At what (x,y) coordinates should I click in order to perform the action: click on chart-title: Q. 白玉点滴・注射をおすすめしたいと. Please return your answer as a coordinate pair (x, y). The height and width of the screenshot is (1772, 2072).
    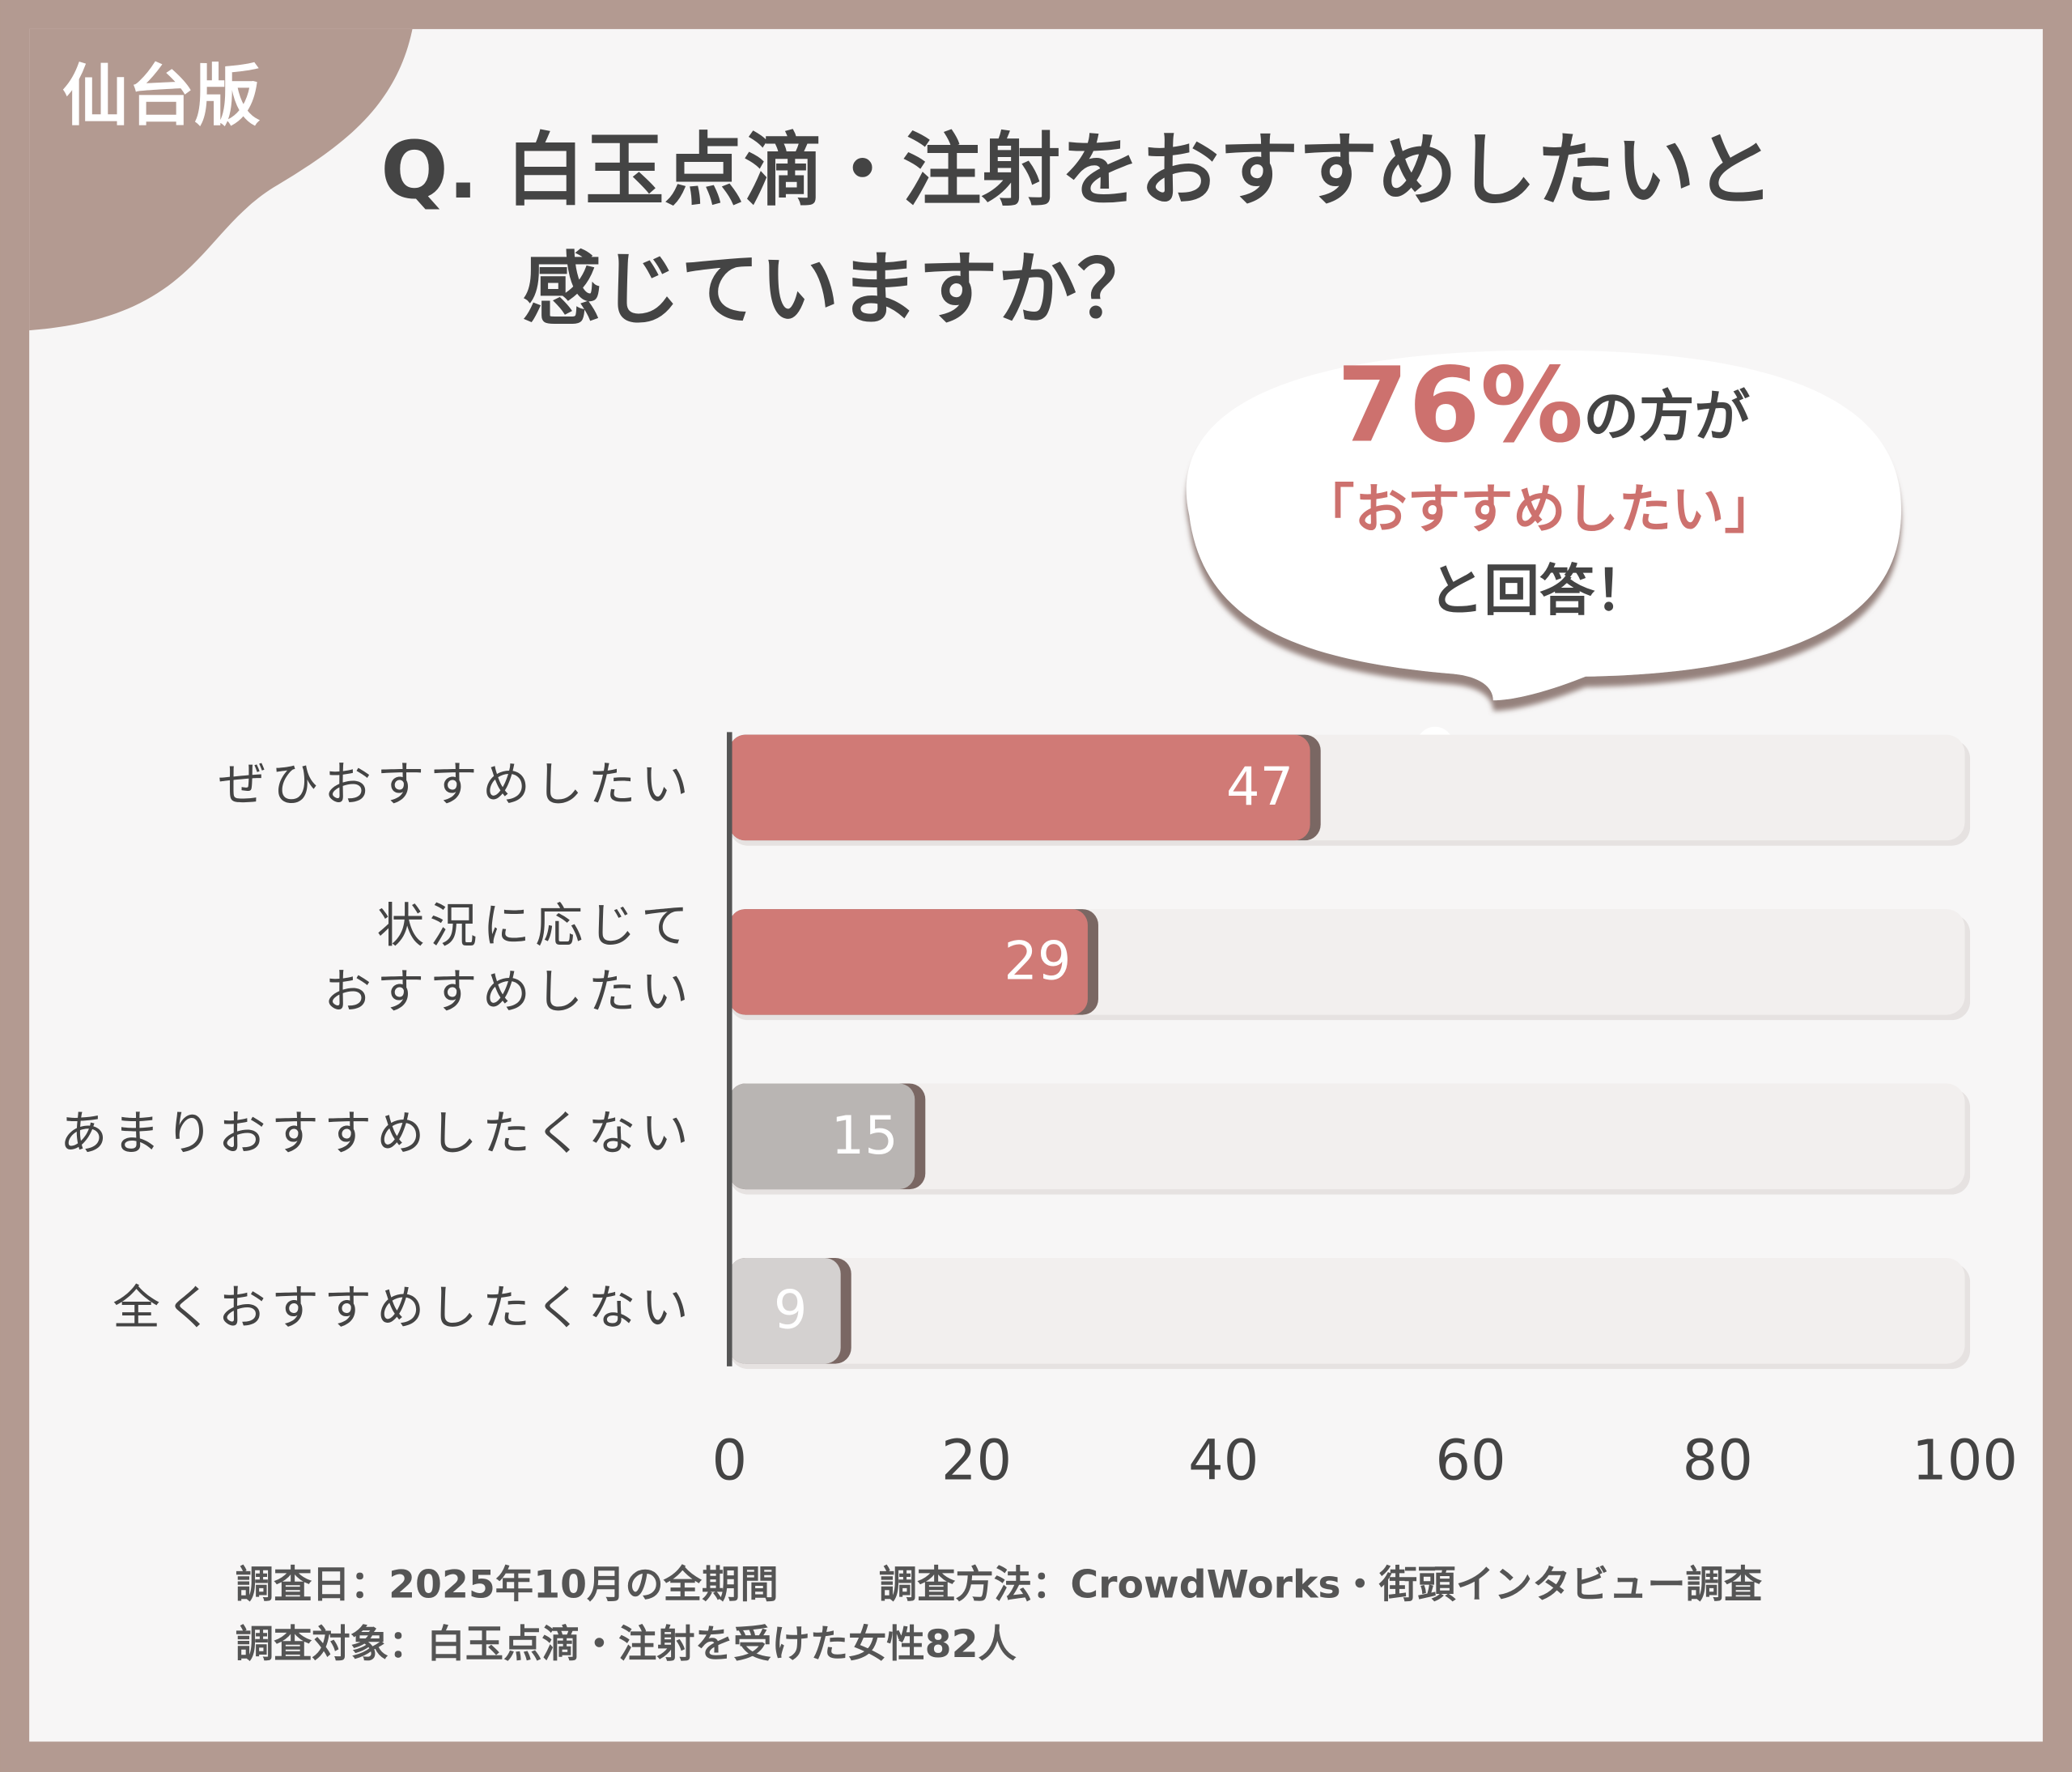
    Looking at the image, I should click on (1077, 171).